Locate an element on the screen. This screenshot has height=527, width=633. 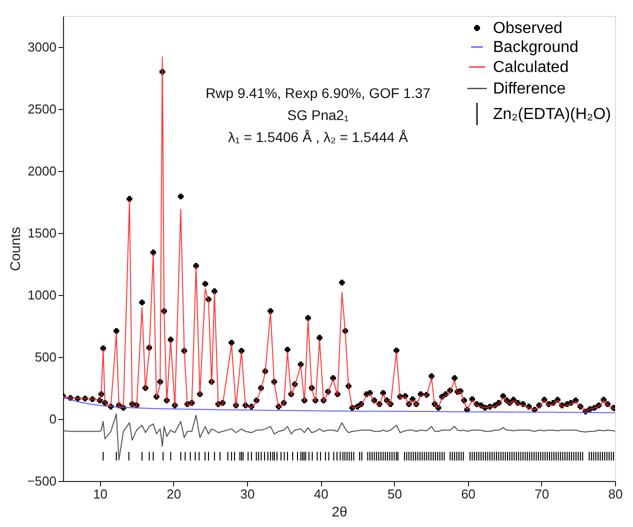
y-tick-label: 0 is located at coordinates (52, 419).